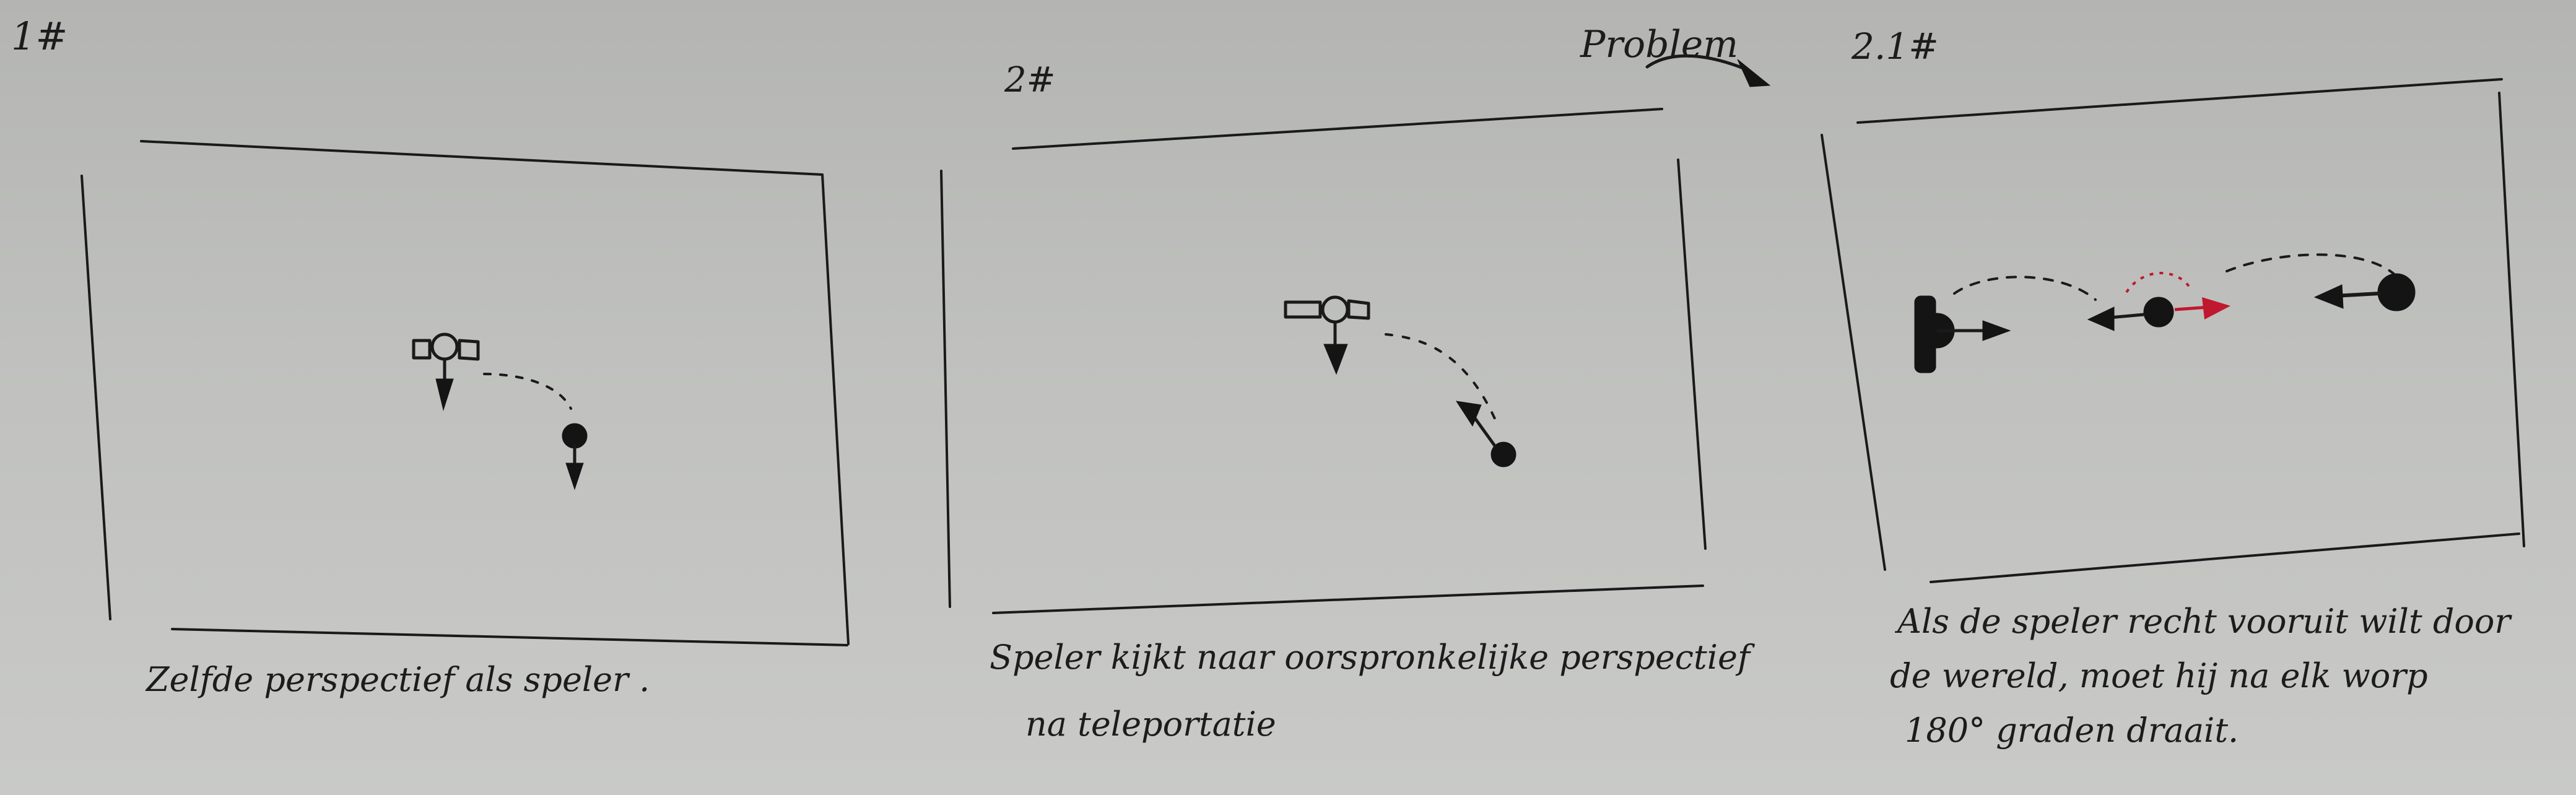 The width and height of the screenshot is (2576, 795). I want to click on teleport-object-icon, so click(2130, 314).